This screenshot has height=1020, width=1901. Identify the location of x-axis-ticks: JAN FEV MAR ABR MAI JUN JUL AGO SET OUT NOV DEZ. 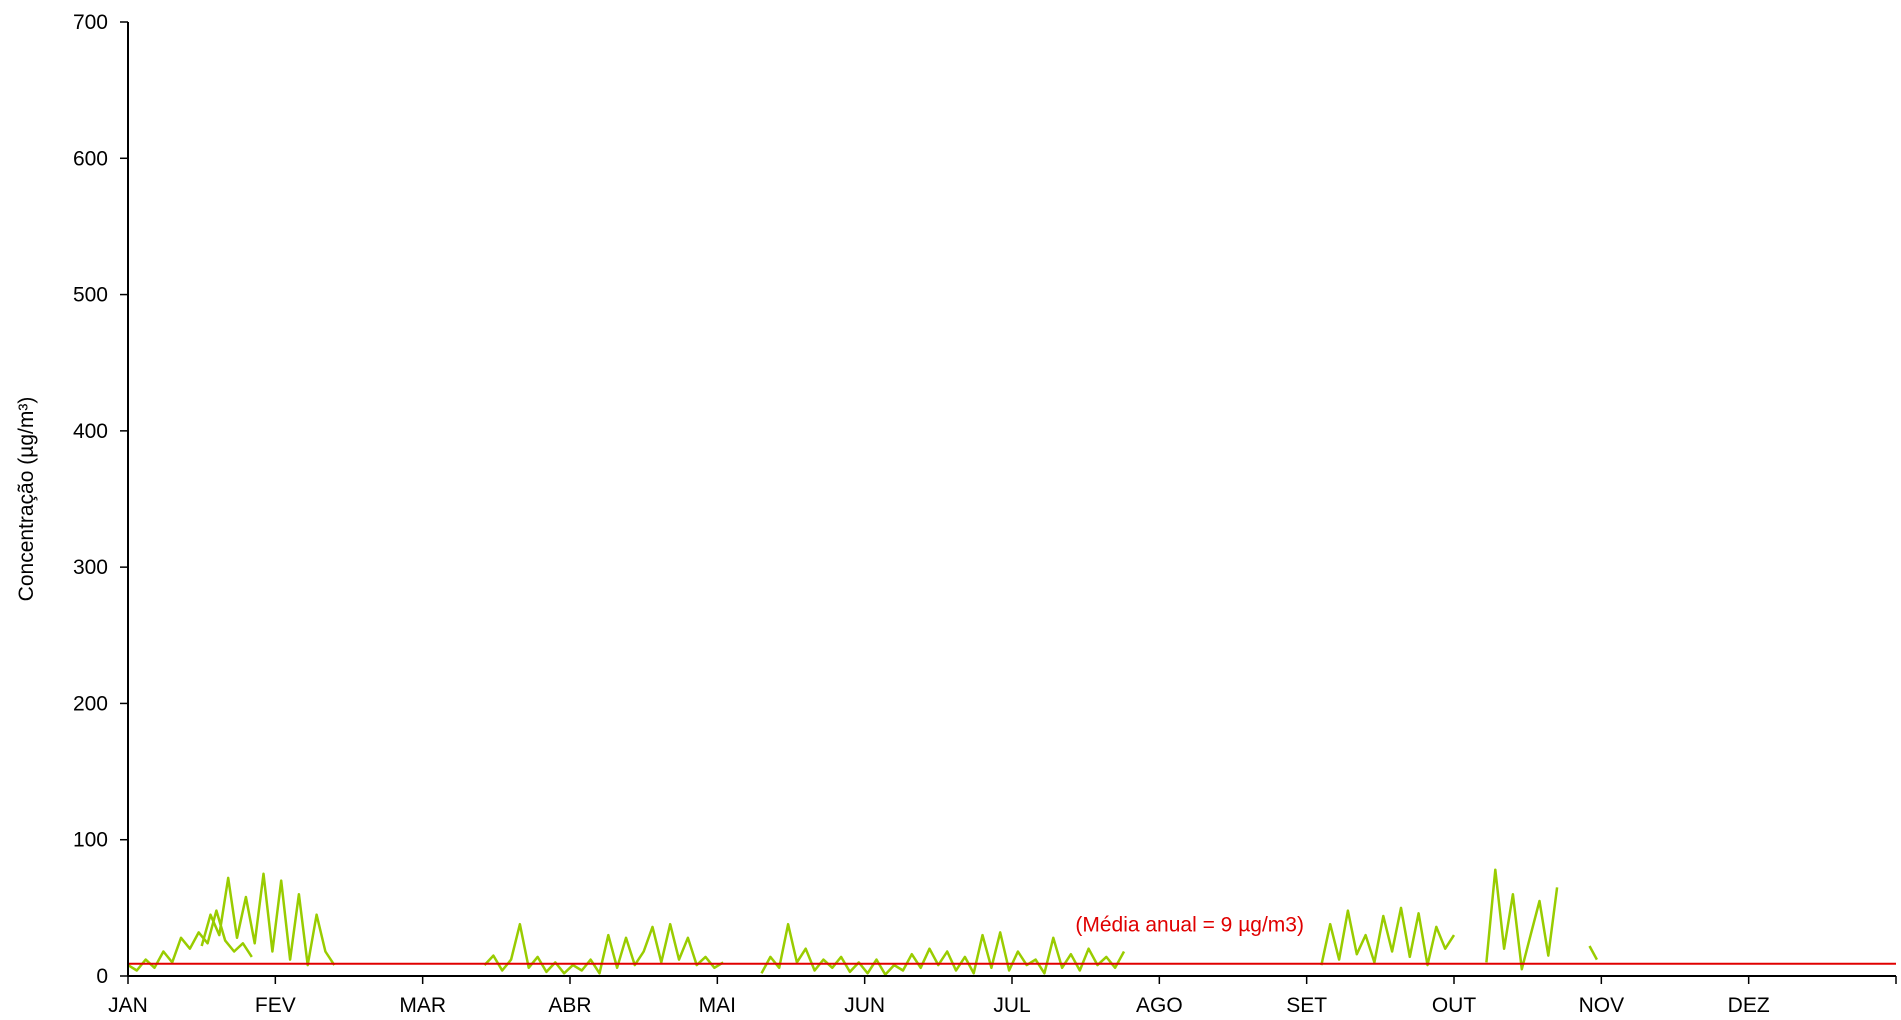
(1002, 996).